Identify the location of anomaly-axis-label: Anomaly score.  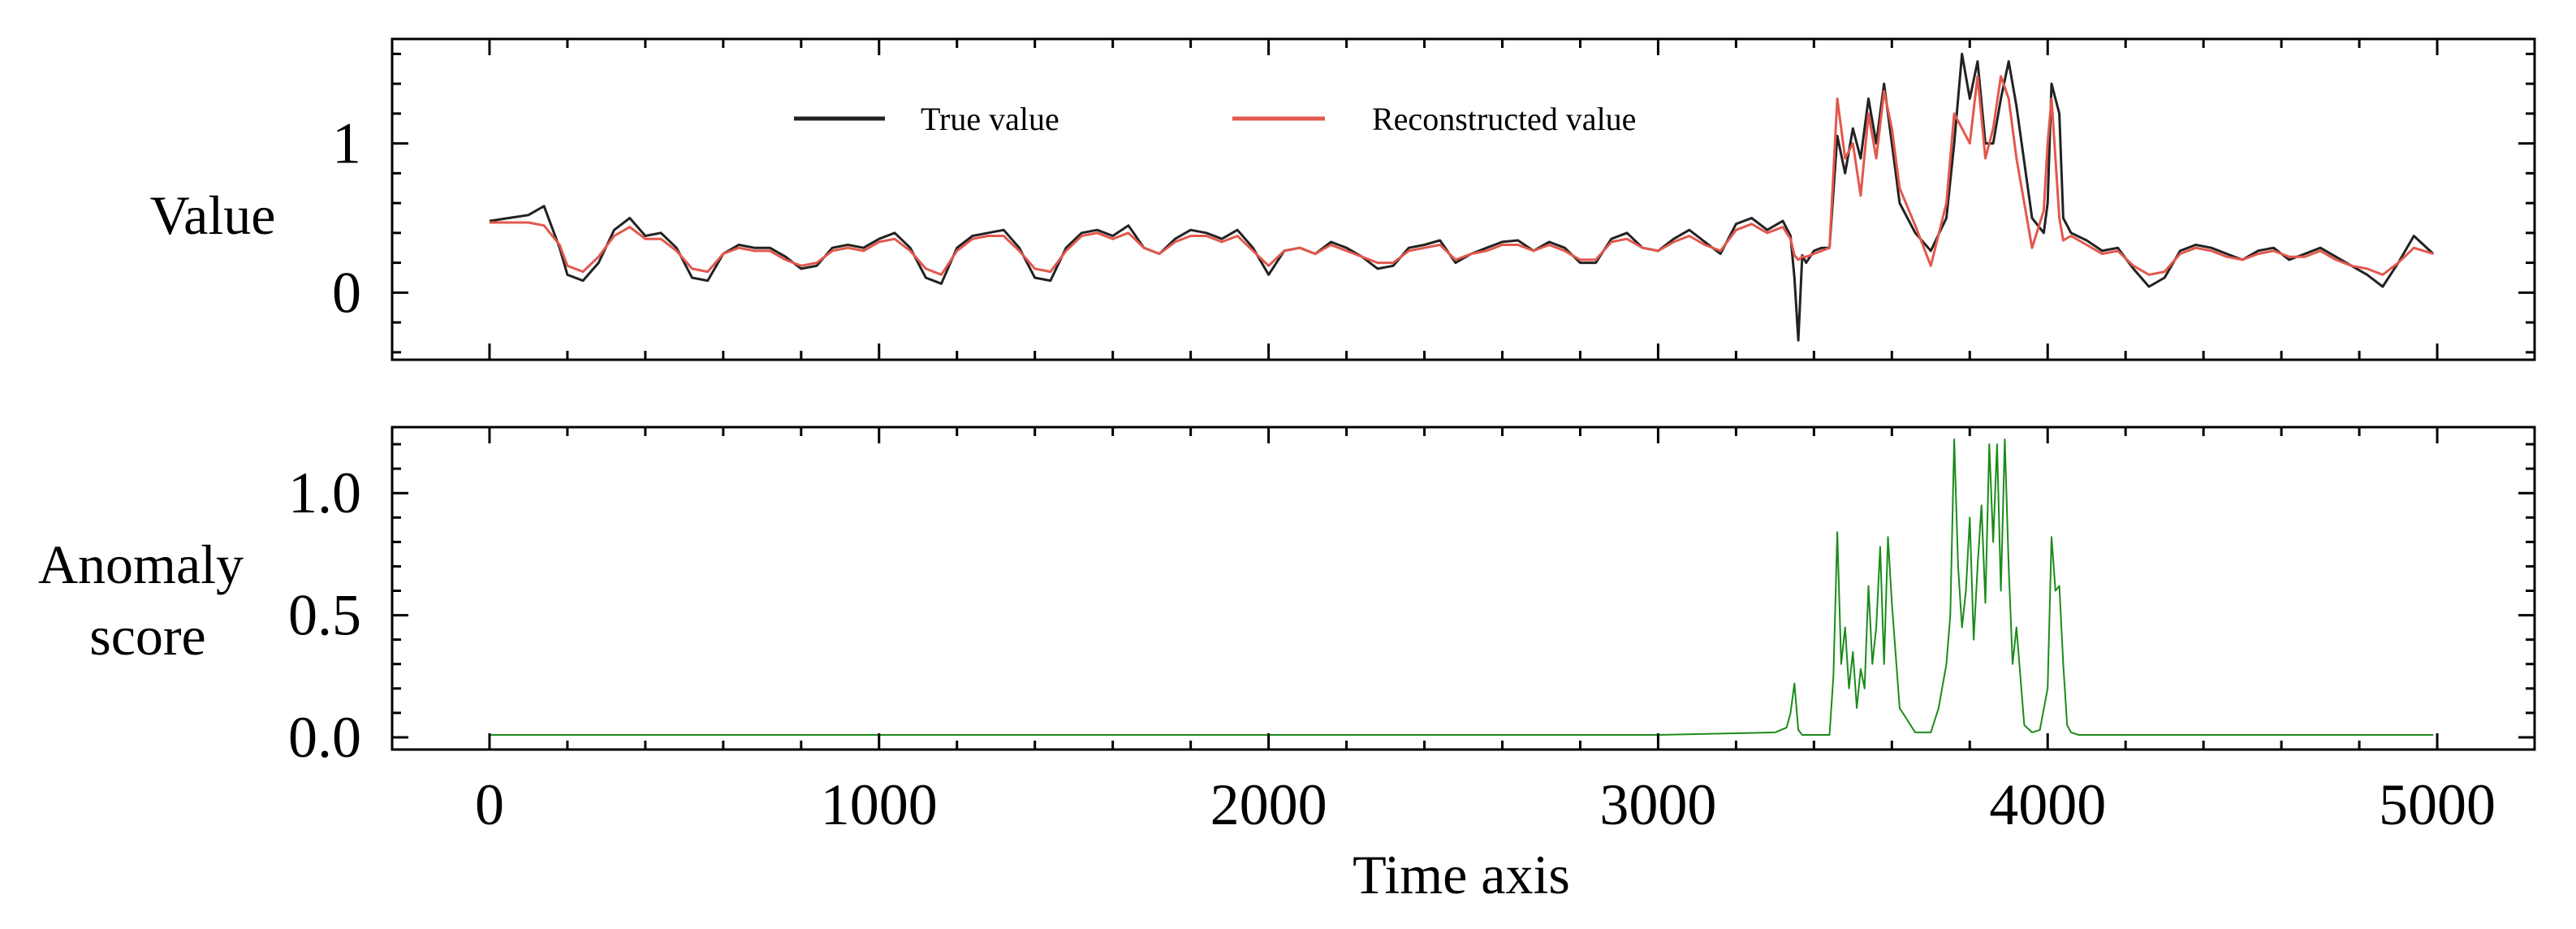
(147, 600).